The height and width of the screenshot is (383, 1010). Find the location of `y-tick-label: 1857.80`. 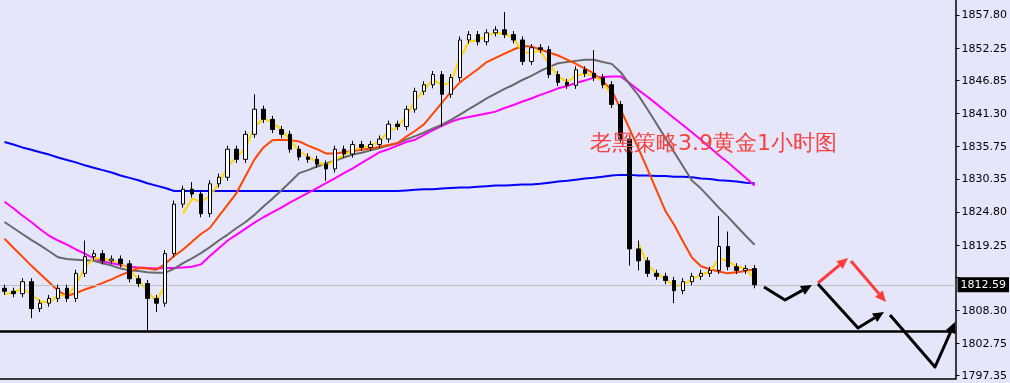

y-tick-label: 1857.80 is located at coordinates (984, 15).